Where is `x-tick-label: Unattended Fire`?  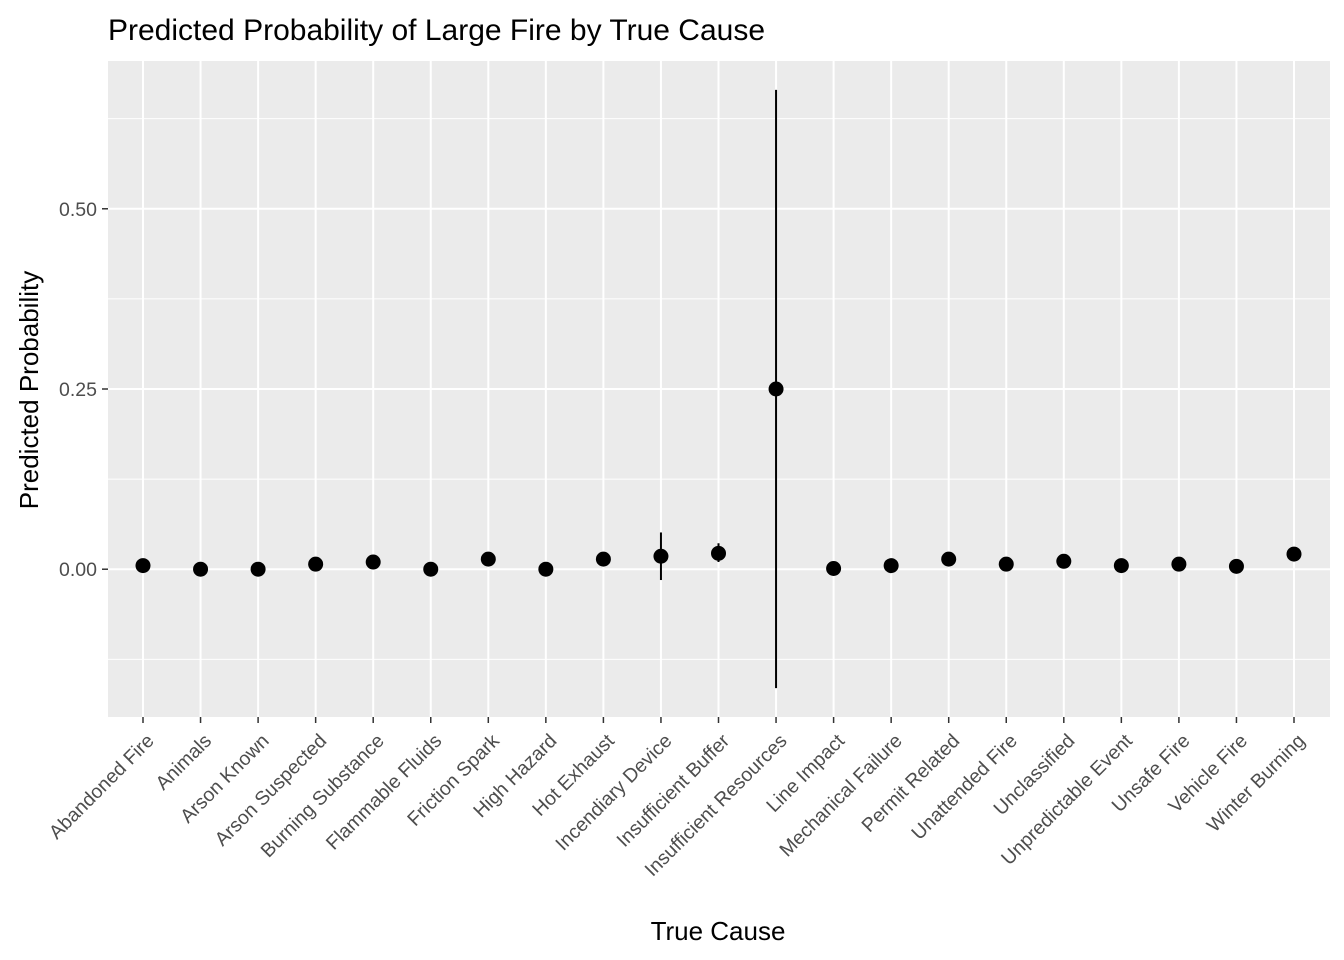 x-tick-label: Unattended Fire is located at coordinates (964, 787).